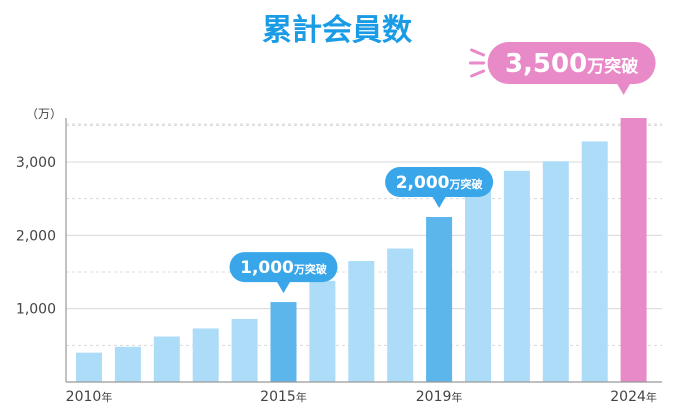  I want to click on callout-text: 2,000万突破, so click(439, 183).